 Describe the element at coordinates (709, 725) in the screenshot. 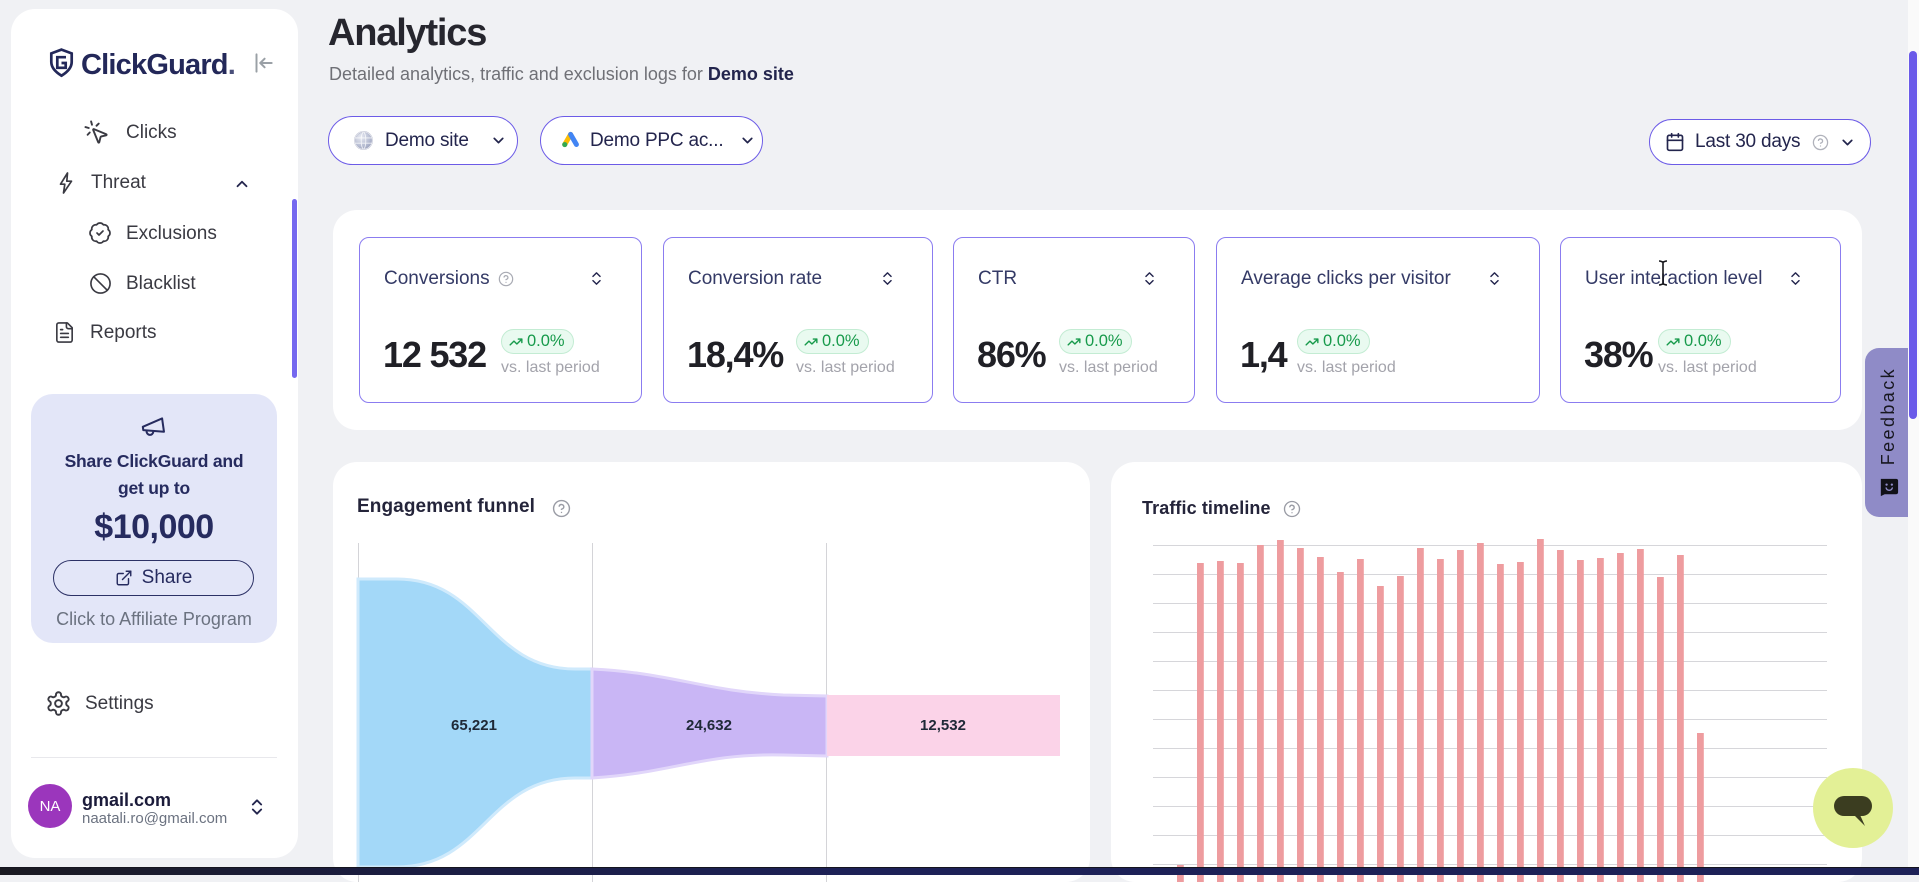

I see `svg-text: 24,632` at that location.